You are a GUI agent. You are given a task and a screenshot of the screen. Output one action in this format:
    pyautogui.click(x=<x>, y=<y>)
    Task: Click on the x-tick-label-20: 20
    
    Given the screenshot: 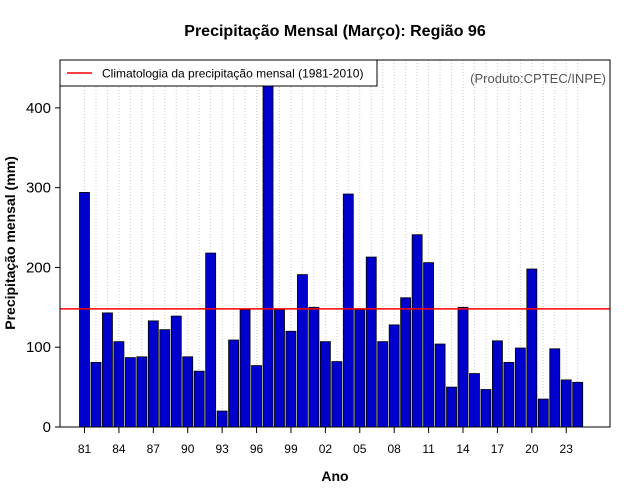 What is the action you would take?
    pyautogui.click(x=532, y=449)
    